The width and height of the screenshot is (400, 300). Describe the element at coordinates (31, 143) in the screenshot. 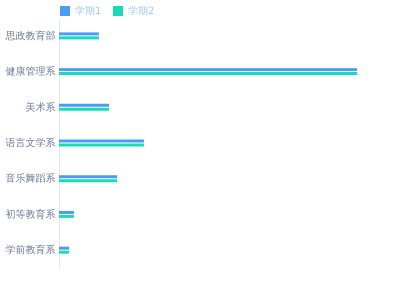

I see `y-tick-label: 语言文学系` at that location.